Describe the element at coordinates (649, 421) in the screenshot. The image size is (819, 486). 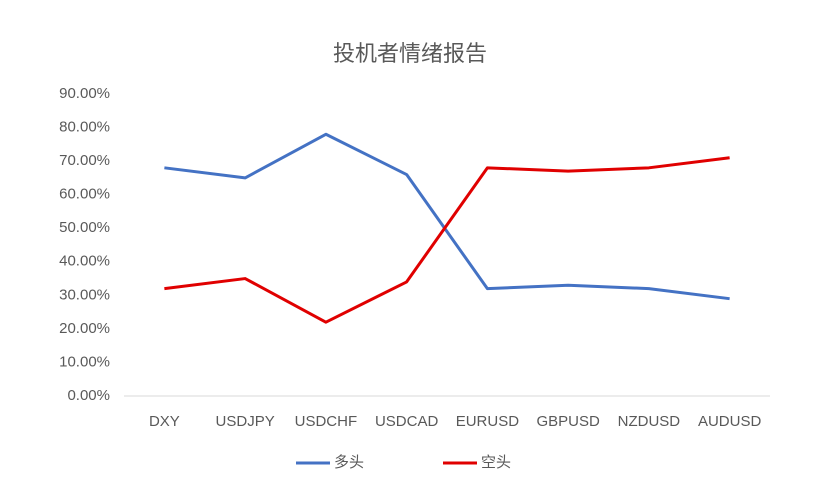
I see `x-tick-label: NZDUSD` at that location.